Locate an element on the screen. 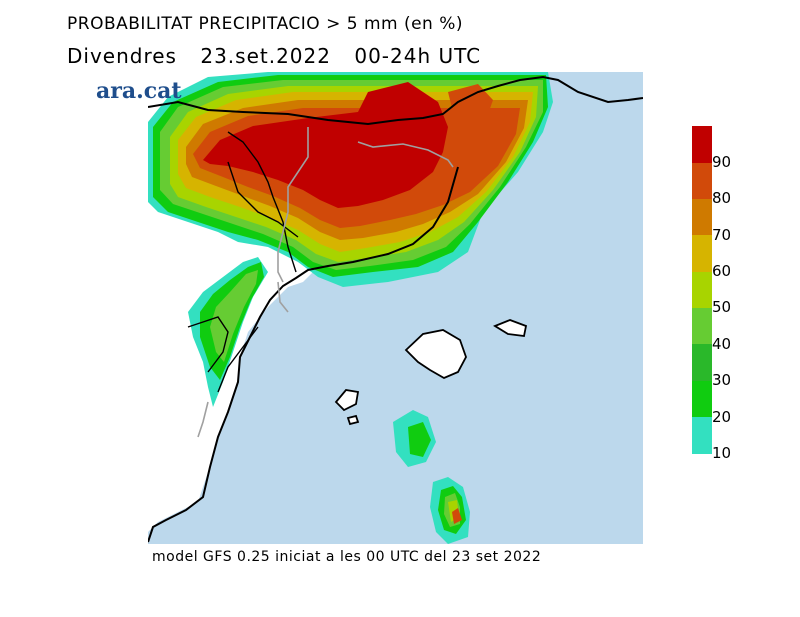 The height and width of the screenshot is (617, 800). land-formentera is located at coordinates (353, 420).